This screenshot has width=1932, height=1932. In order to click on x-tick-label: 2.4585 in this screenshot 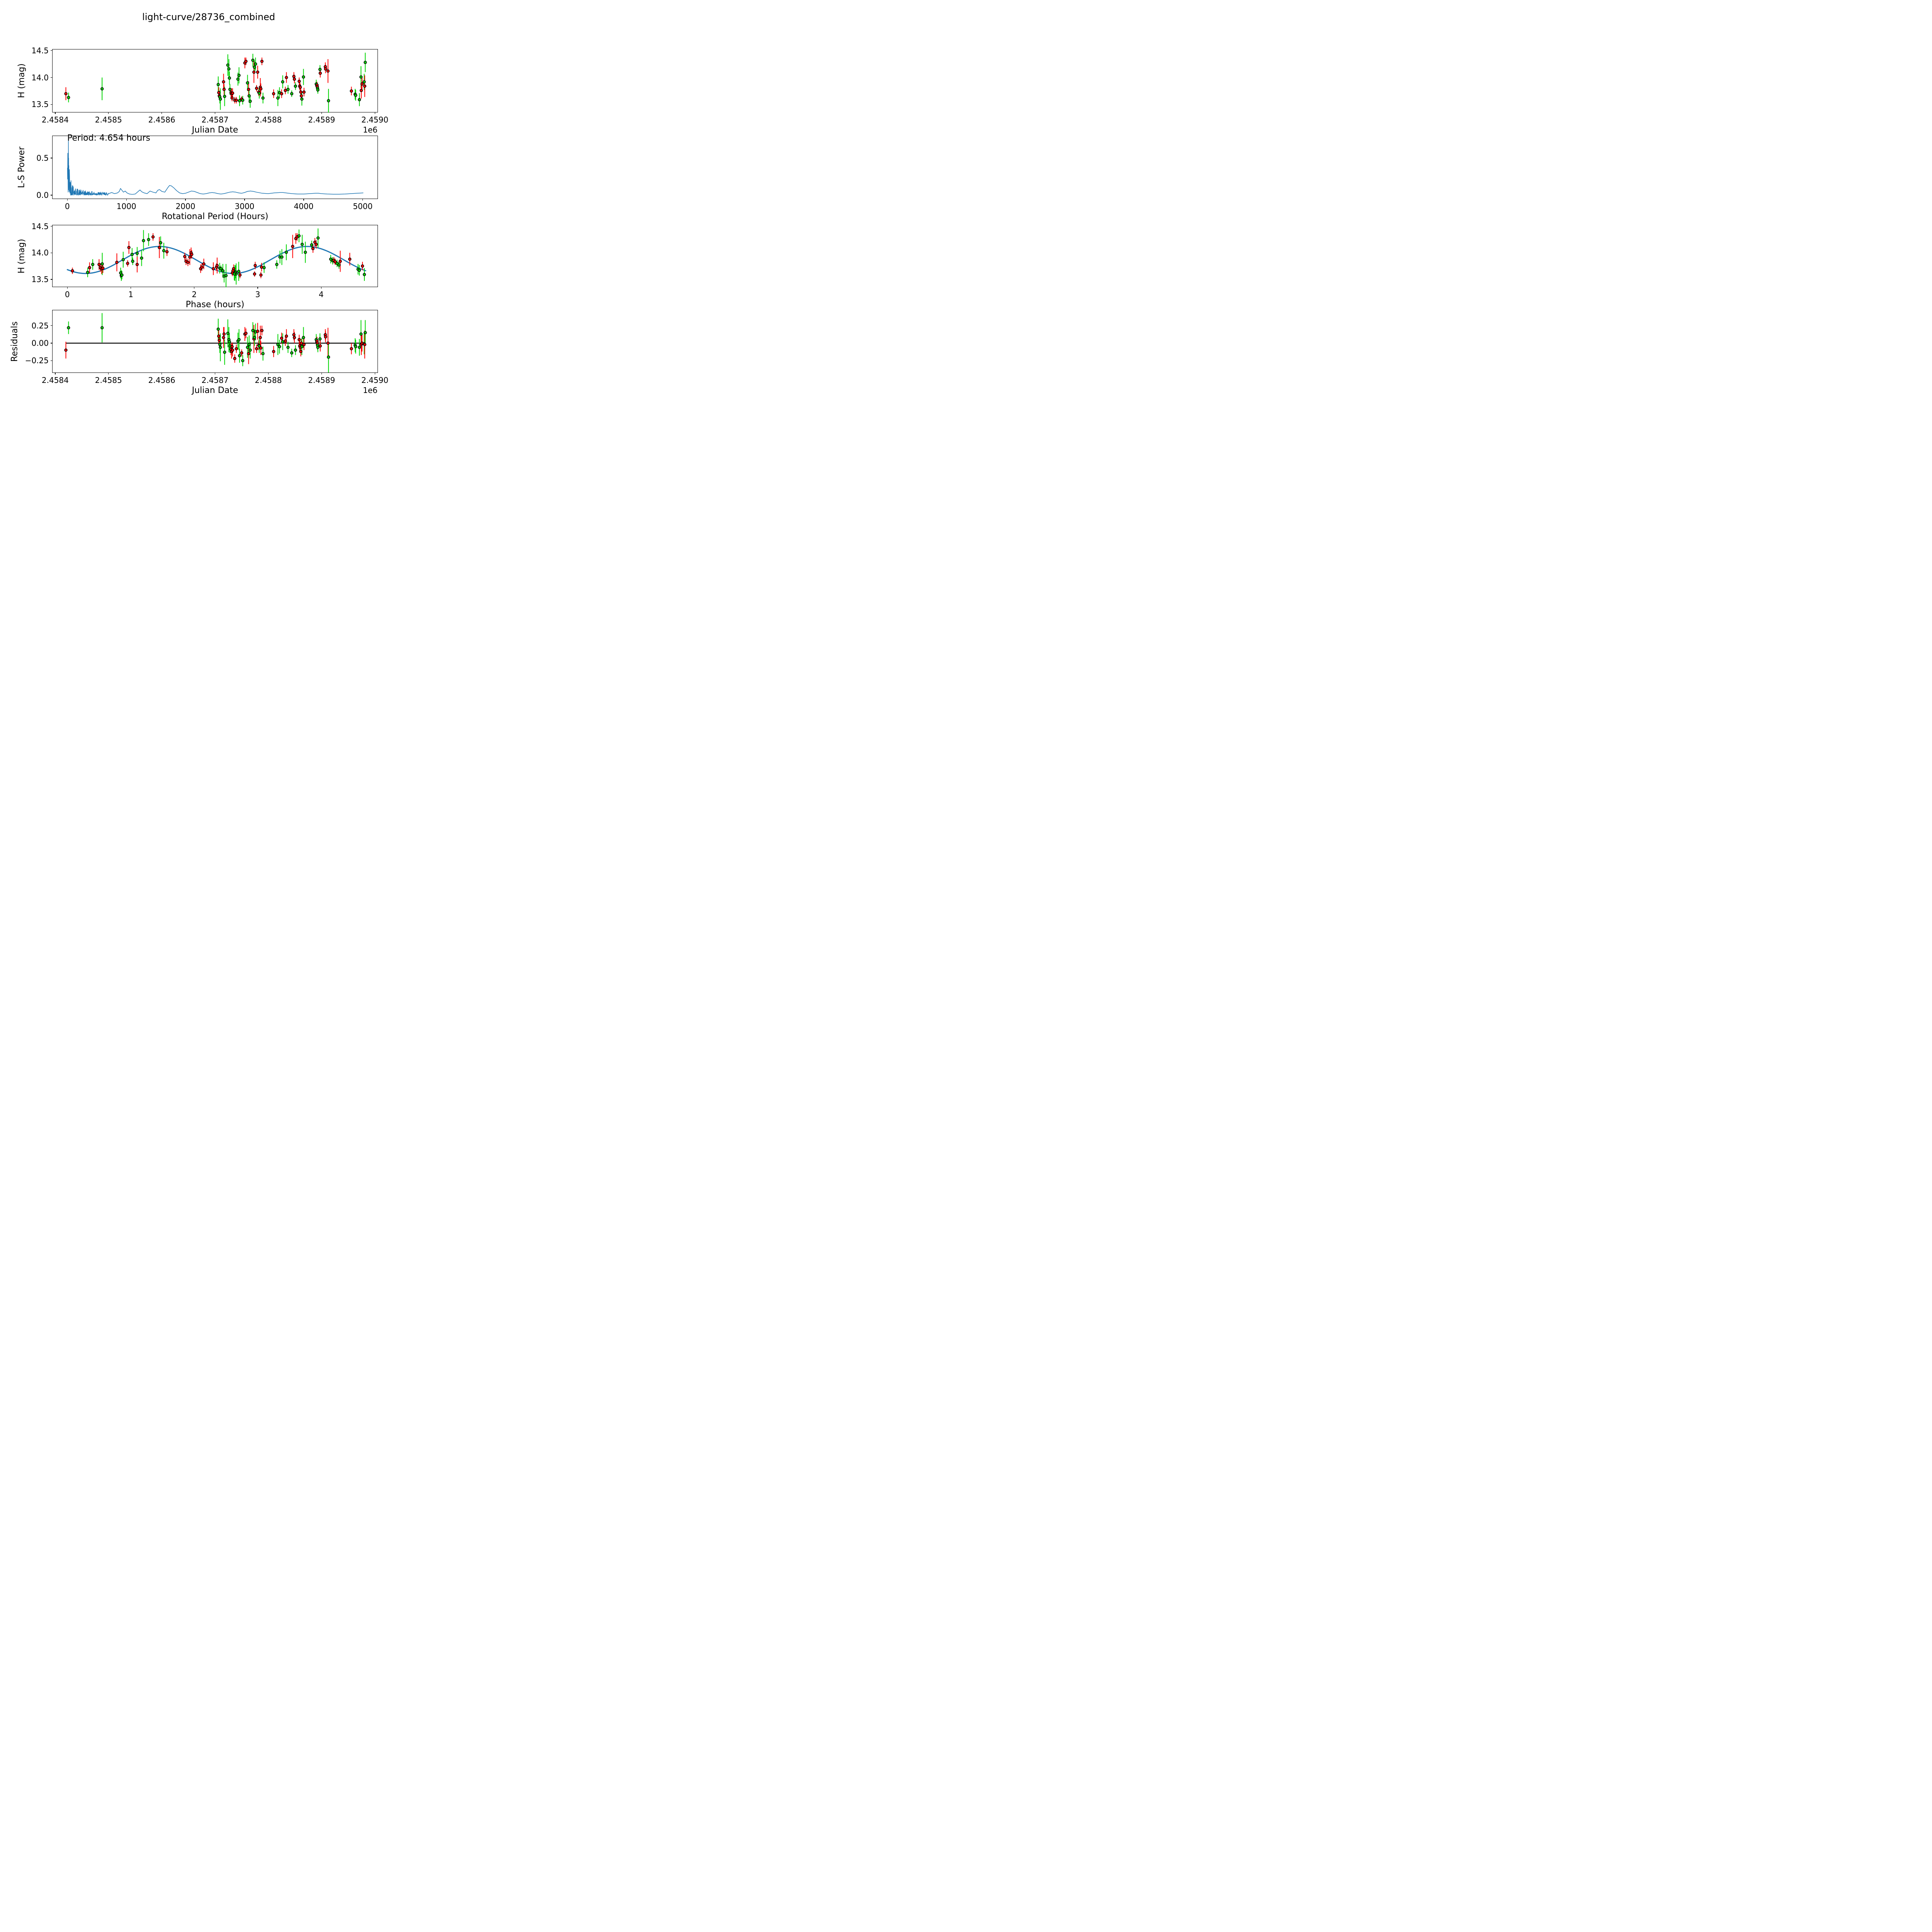, I will do `click(109, 120)`.